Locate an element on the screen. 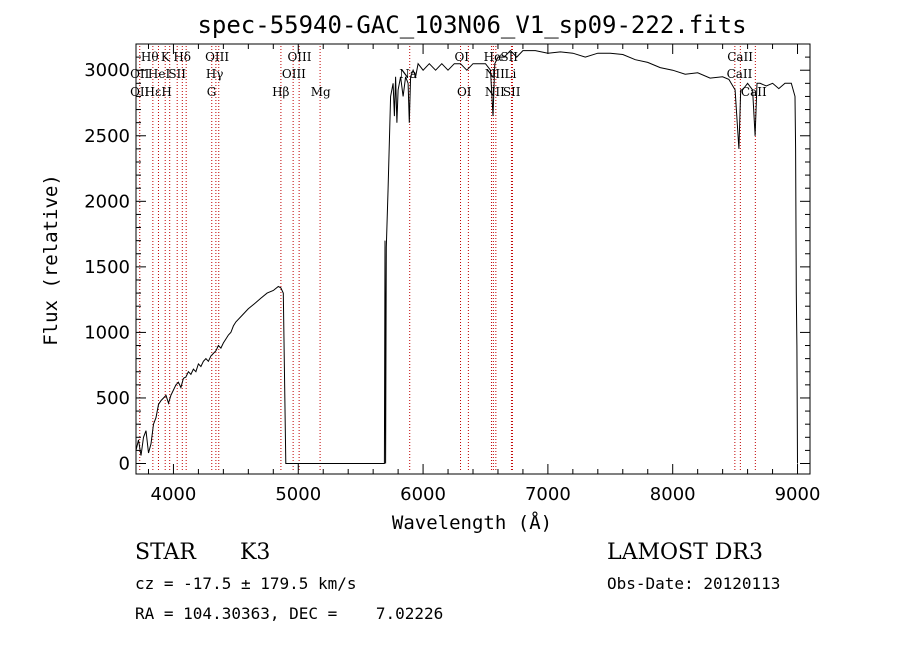 This screenshot has width=900, height=649. line-marker-label: HeI is located at coordinates (159, 74).